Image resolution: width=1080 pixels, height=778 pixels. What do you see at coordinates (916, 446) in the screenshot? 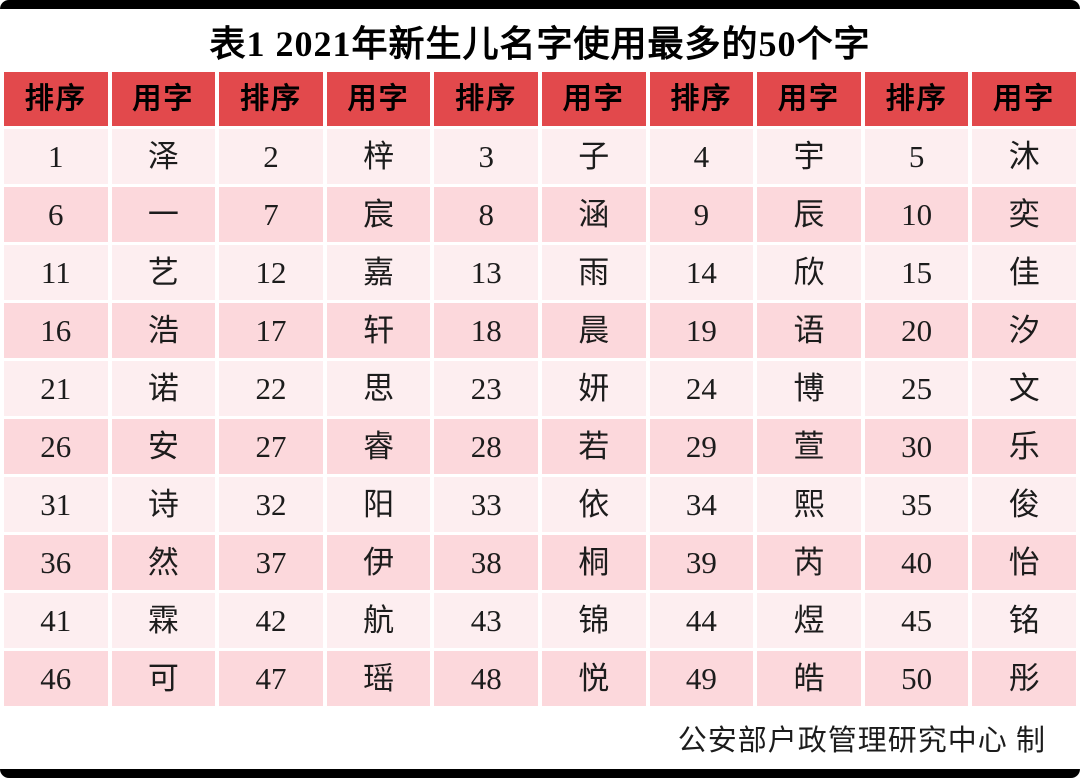
I see `rank-cell: 30` at bounding box center [916, 446].